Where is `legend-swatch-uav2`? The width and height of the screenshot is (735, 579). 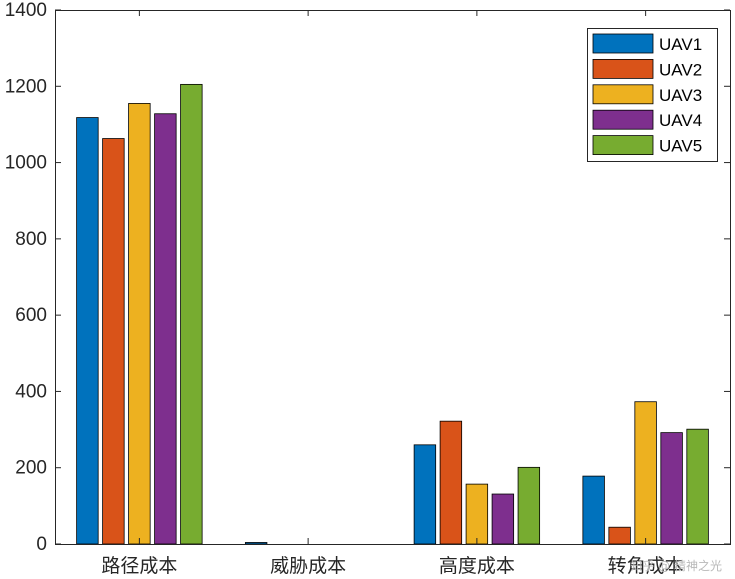 legend-swatch-uav2 is located at coordinates (623, 69).